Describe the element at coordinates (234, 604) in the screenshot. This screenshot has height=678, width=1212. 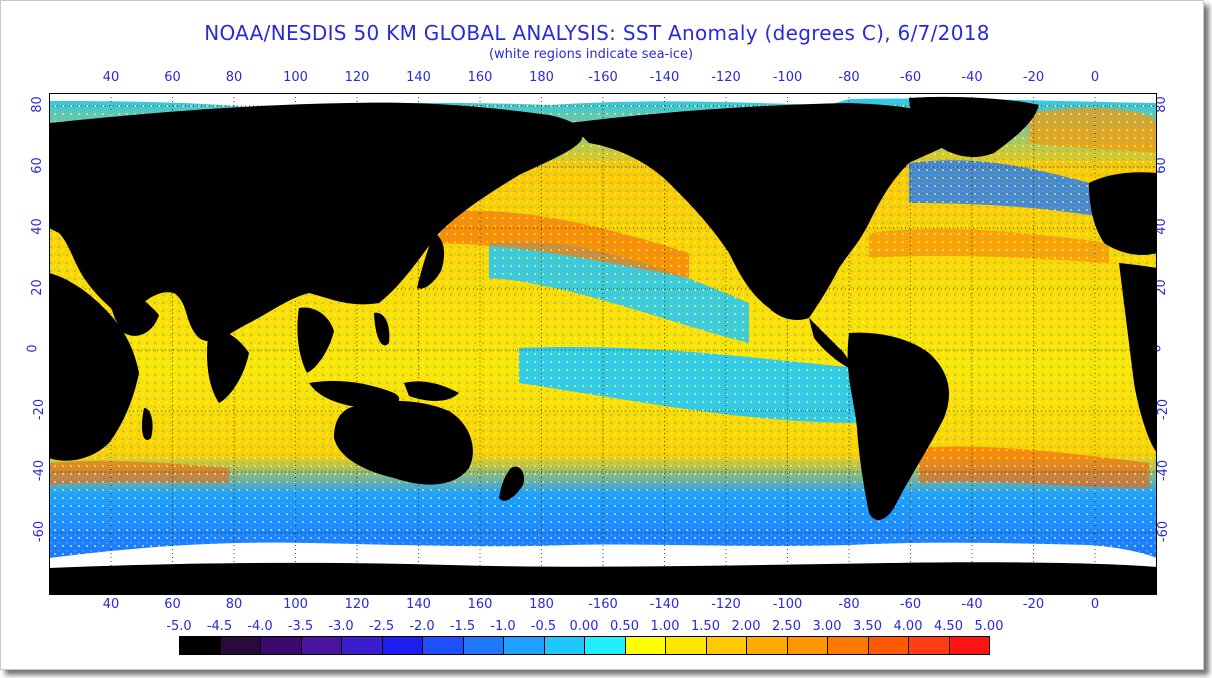
I see `longitude-label-bottom: 80` at that location.